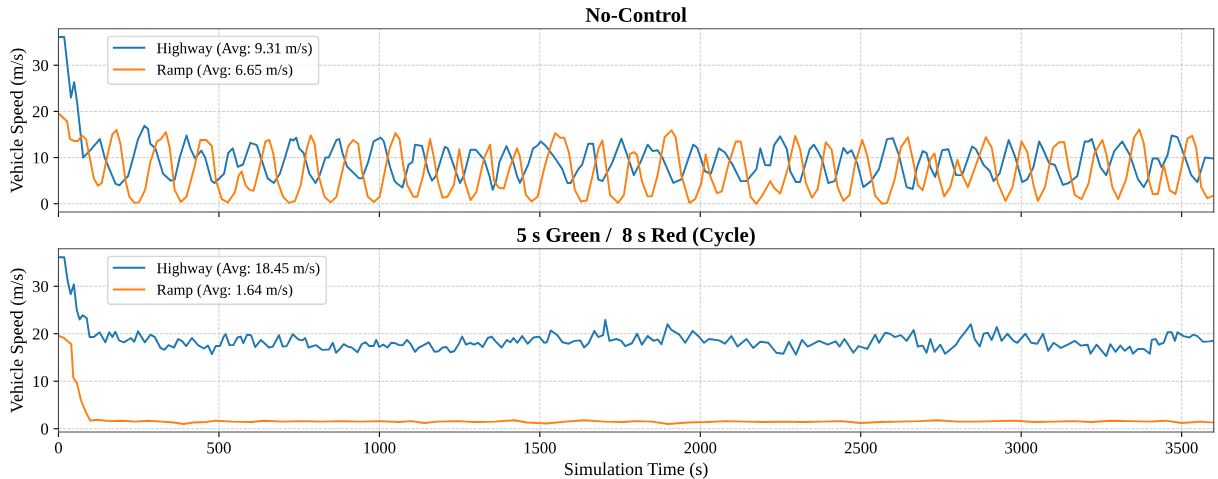 The height and width of the screenshot is (479, 1218). What do you see at coordinates (225, 71) in the screenshot?
I see `legend-label: Ramp (Avg: 6.65 m/s)` at bounding box center [225, 71].